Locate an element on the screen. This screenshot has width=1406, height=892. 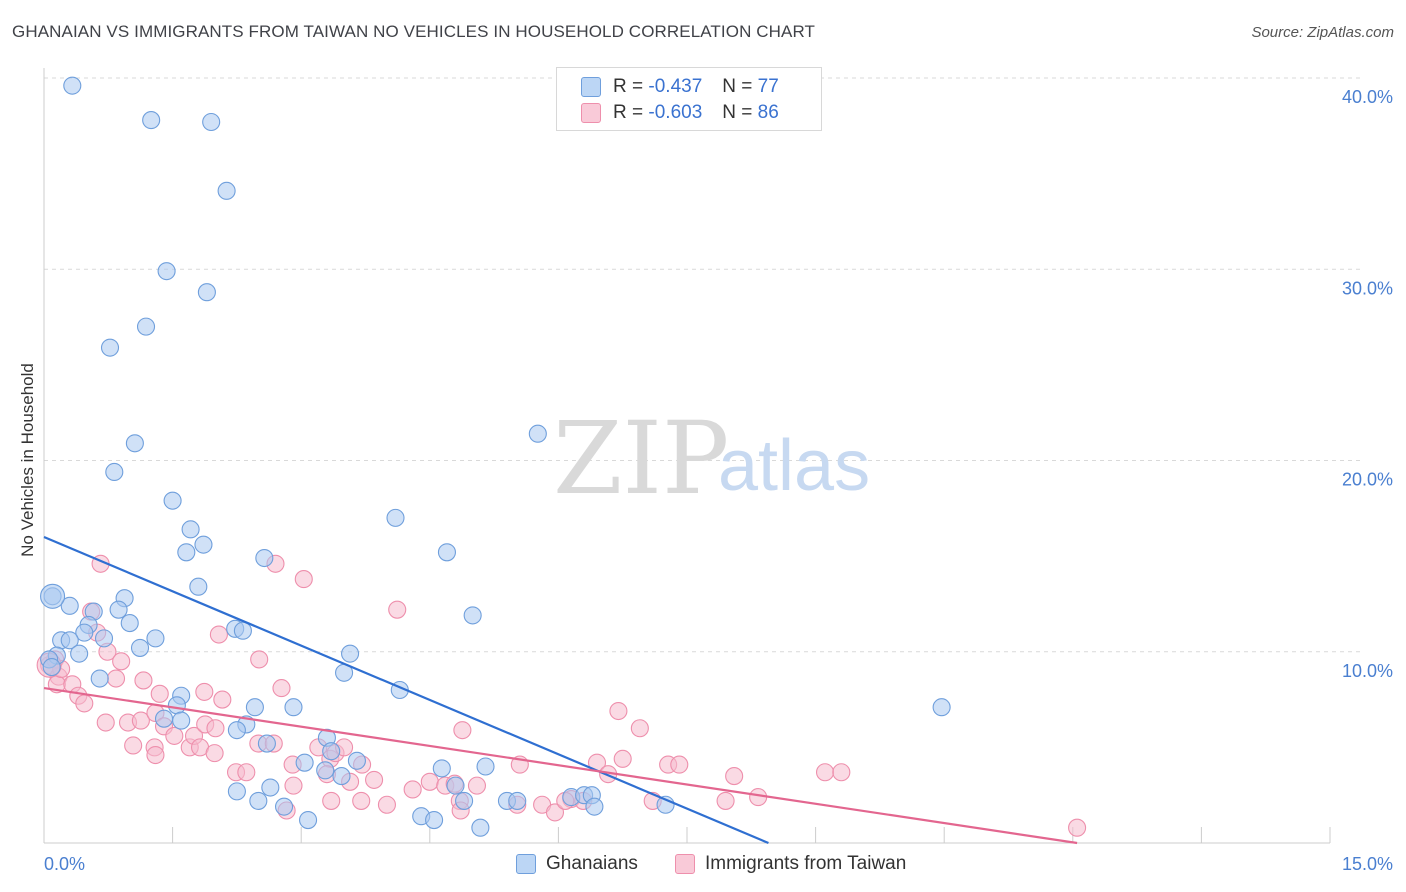
trend-line-taiwan is located at coordinates (560, 765).